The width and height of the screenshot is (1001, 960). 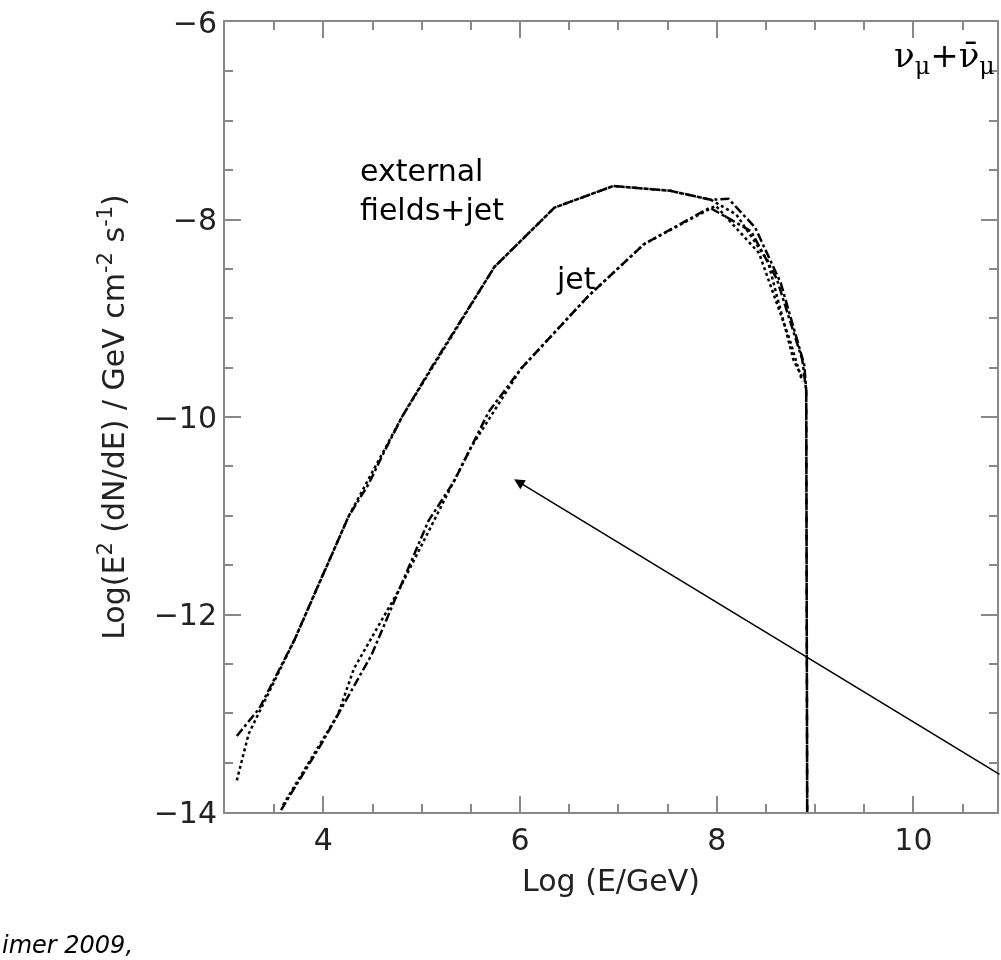 What do you see at coordinates (944, 58) in the screenshot?
I see `annotation: ν$_{μ}$+ν̄$_{μ}$` at bounding box center [944, 58].